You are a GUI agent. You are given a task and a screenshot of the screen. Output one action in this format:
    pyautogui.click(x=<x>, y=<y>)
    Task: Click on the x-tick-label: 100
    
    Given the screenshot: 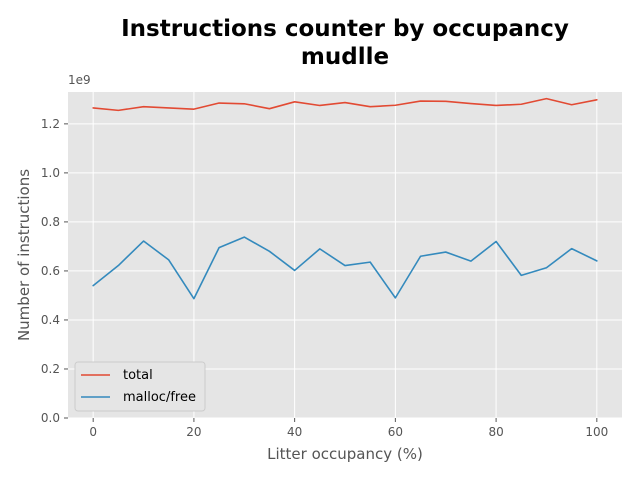 What is the action you would take?
    pyautogui.click(x=596, y=432)
    